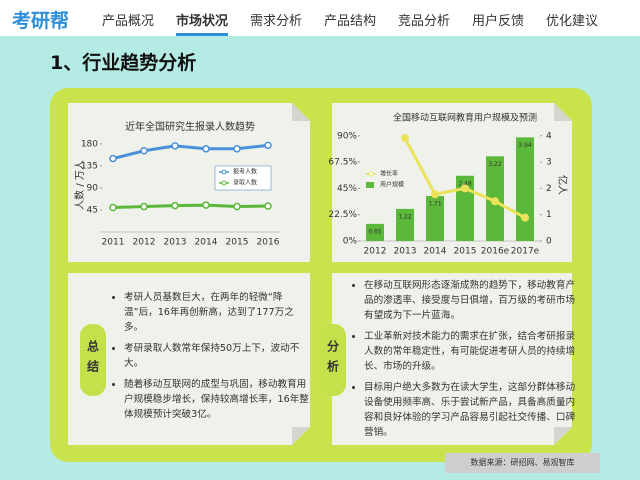 This screenshot has width=640, height=480. I want to click on nav-tab: 竞品分析, so click(424, 21).